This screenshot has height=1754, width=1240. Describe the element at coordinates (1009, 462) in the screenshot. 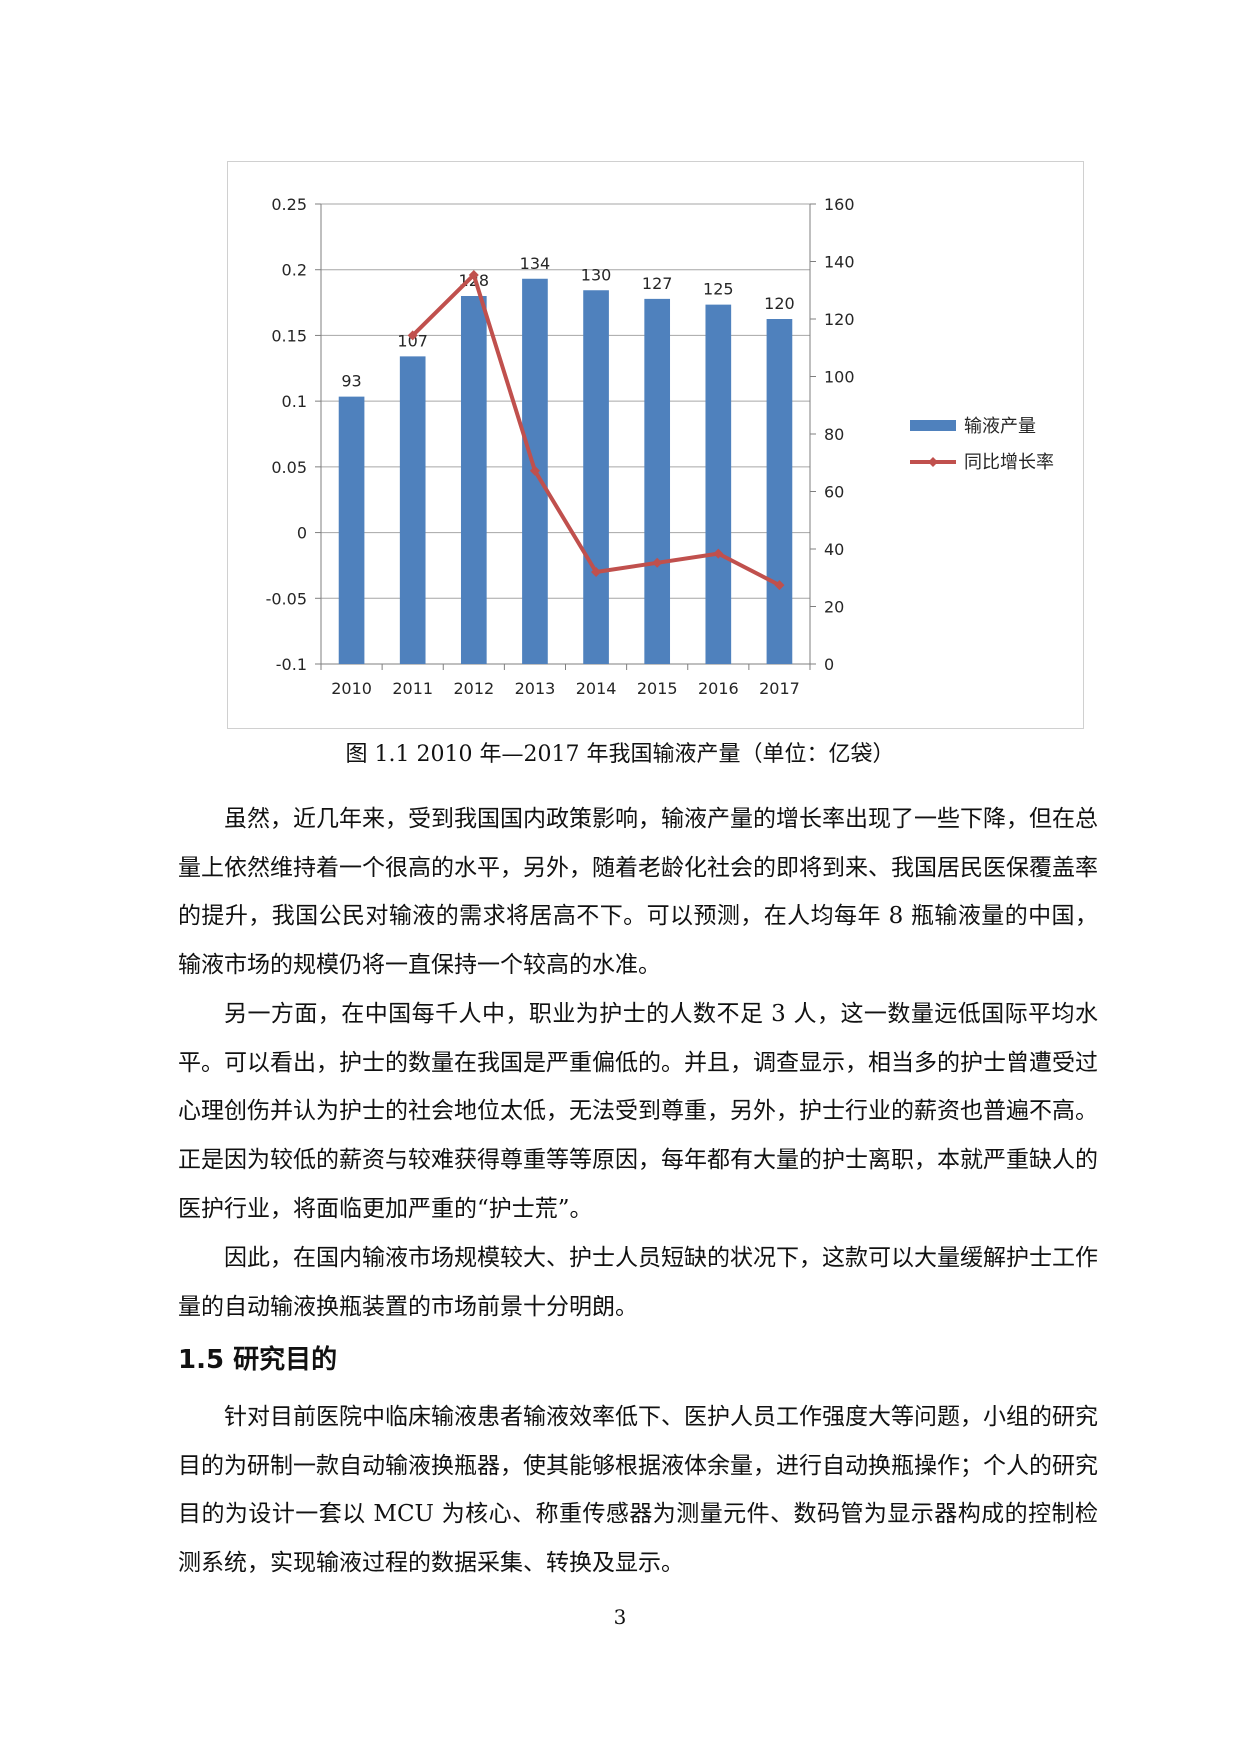

I see `legend-label-line: 同比增长率` at that location.